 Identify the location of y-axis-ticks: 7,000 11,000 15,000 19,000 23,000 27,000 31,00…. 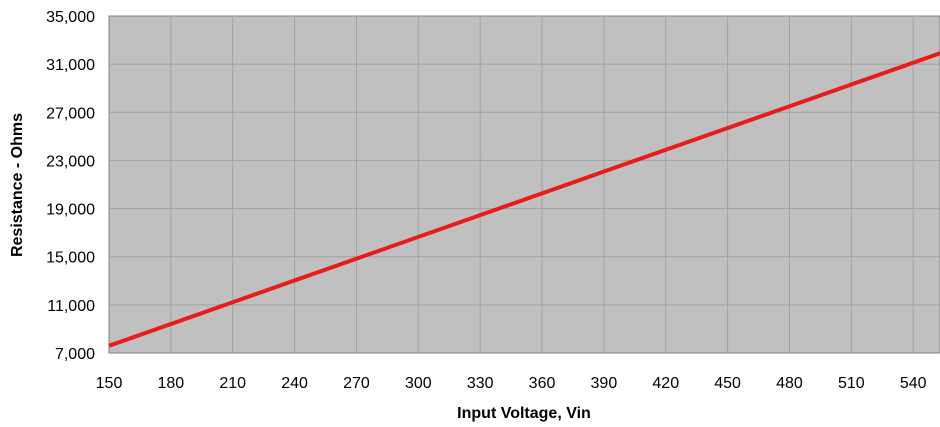
(70, 186).